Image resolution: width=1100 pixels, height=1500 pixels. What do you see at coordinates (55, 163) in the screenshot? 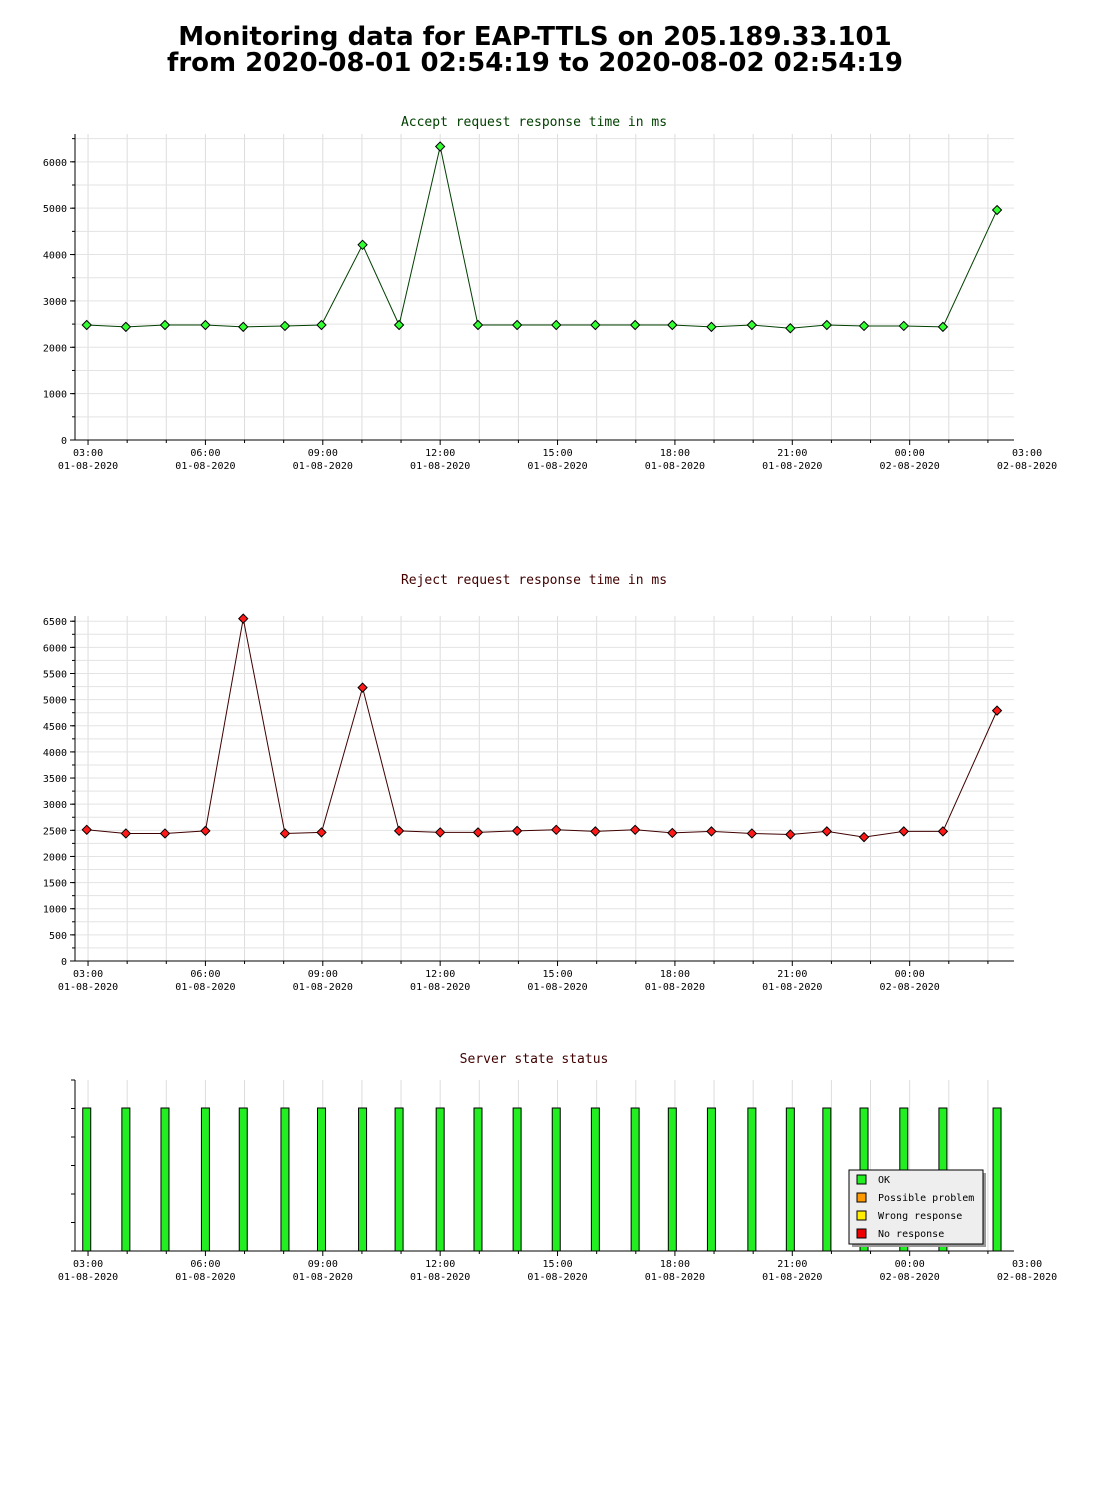
I see `y-tick-label: 6000` at bounding box center [55, 163].